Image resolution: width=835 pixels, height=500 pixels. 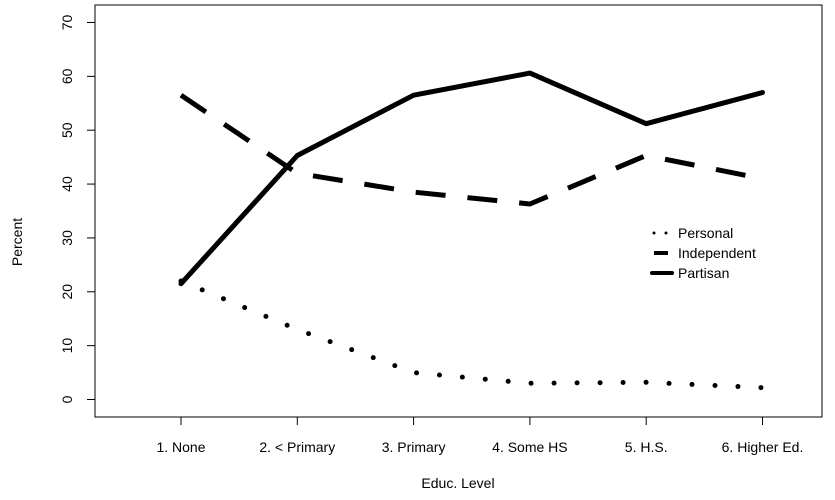 What do you see at coordinates (67, 130) in the screenshot?
I see `y-tick-label: 50` at bounding box center [67, 130].